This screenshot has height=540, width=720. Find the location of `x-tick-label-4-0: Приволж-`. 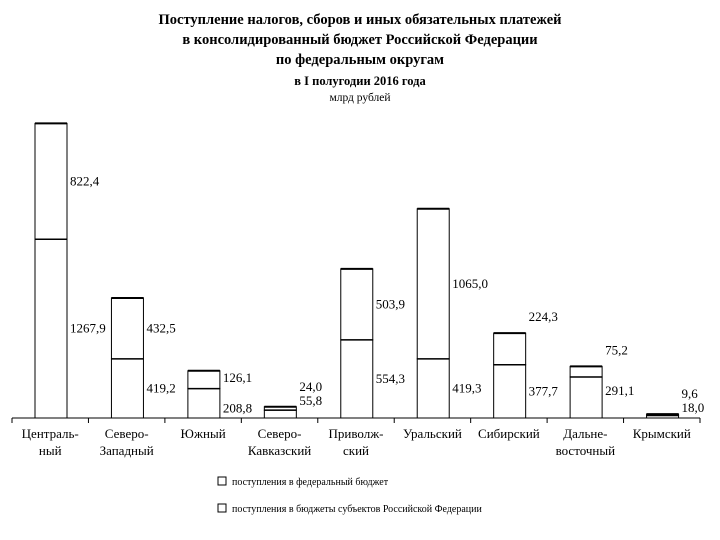

x-tick-label-4-0: Приволж- is located at coordinates (355, 433).